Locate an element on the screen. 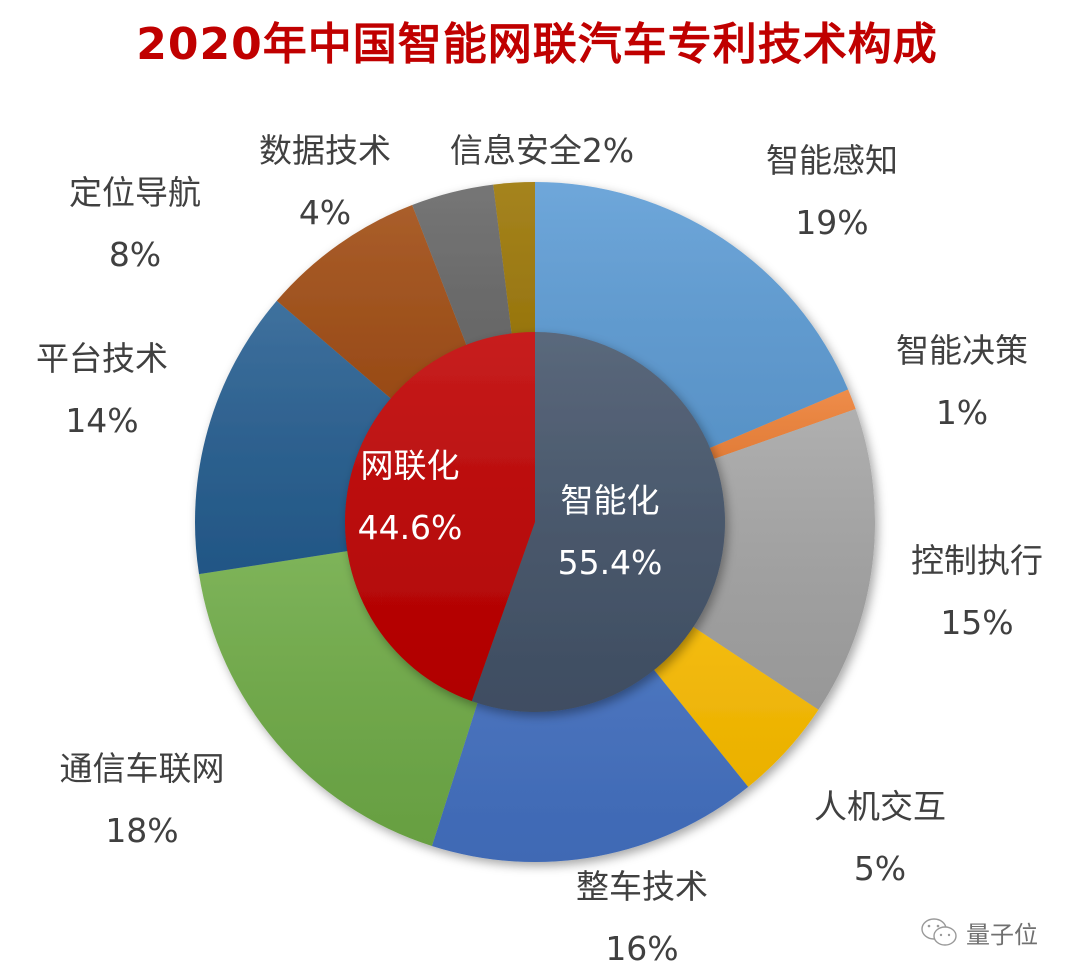  label-smart-sense: 智能感知 19% is located at coordinates (832, 191).